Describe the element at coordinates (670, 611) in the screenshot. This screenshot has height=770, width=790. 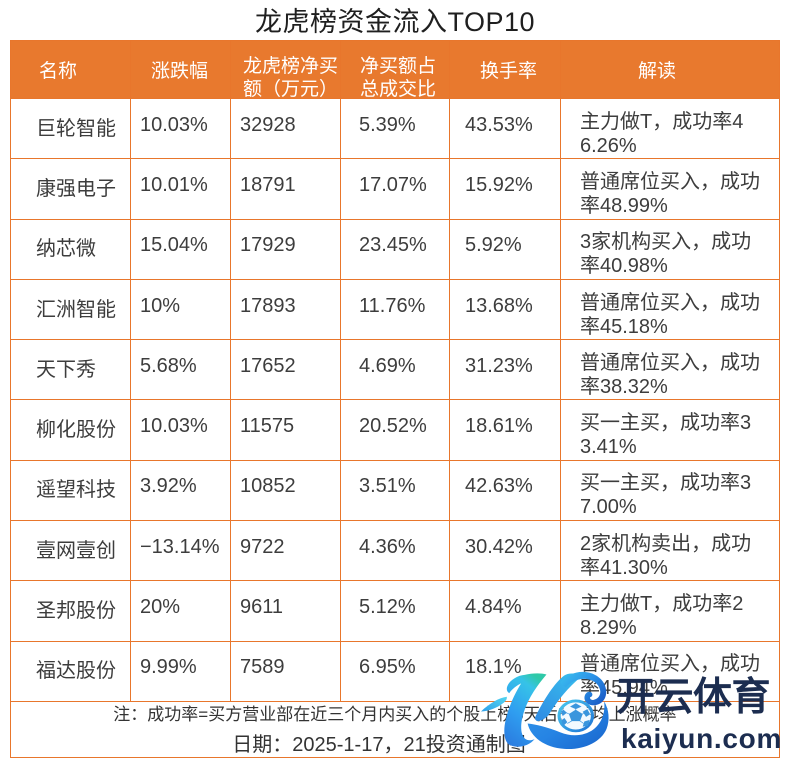
I see `cell-interpretation: 主力做T，成功率2 8.29%` at that location.